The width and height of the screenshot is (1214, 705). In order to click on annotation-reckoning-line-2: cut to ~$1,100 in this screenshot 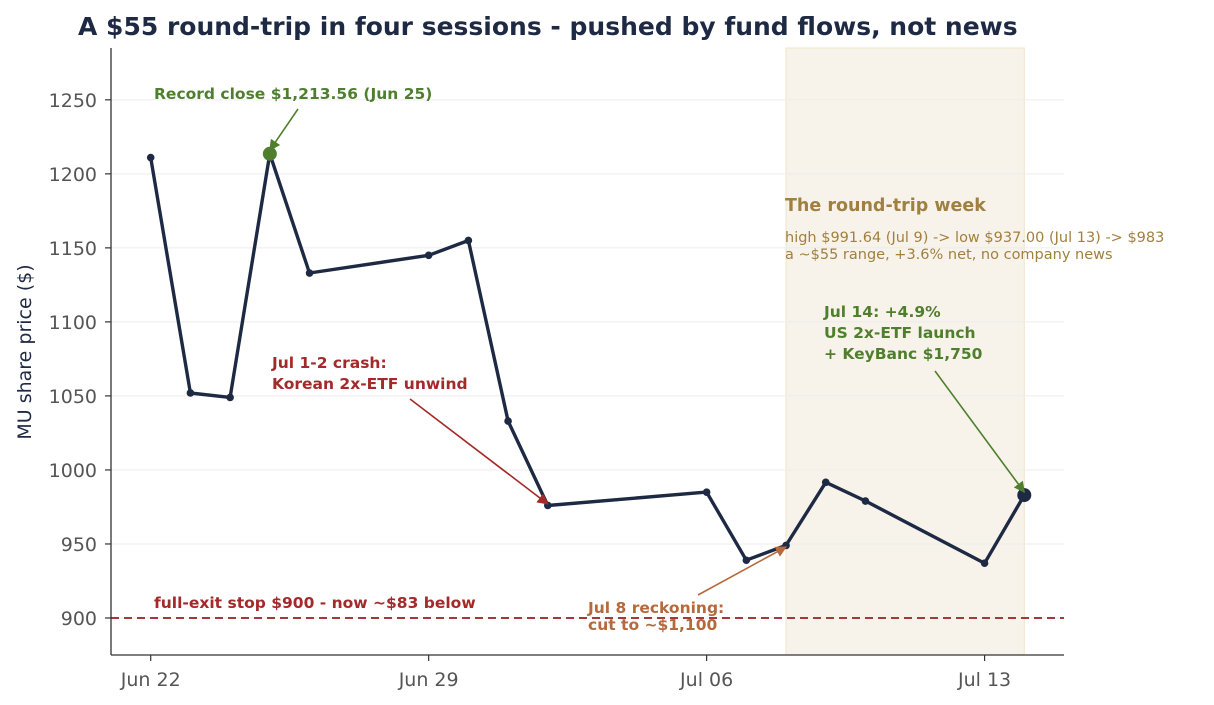, I will do `click(652, 625)`.